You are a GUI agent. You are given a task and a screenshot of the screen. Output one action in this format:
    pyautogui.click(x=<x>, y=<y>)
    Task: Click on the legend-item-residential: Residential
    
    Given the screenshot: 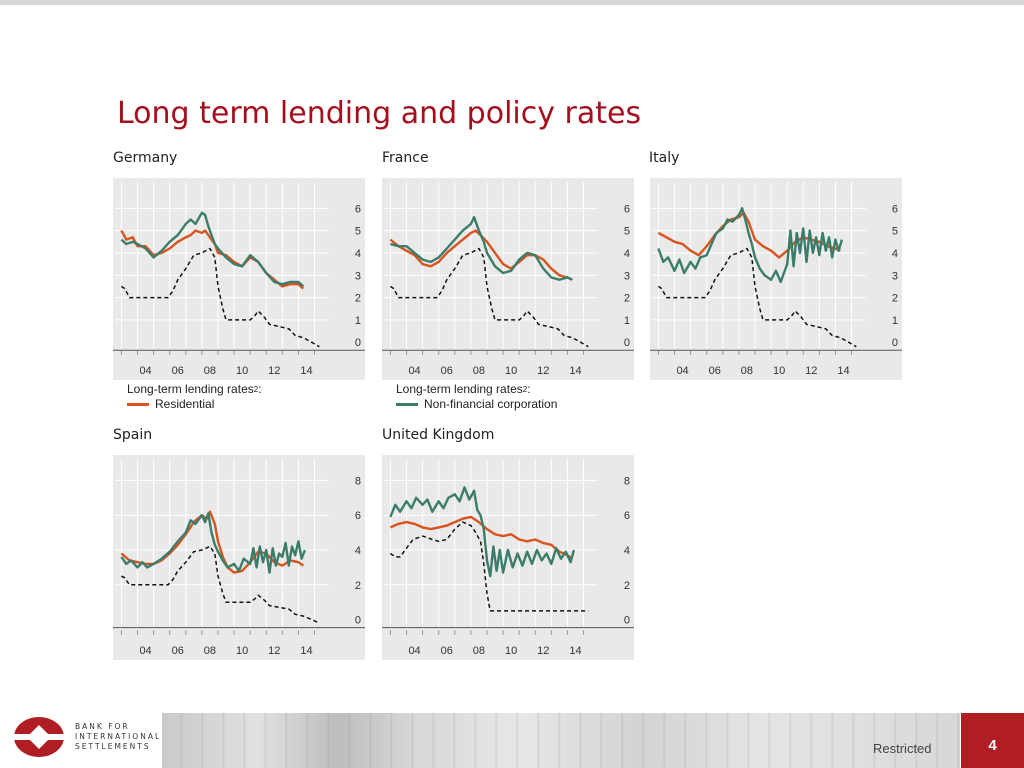 What is the action you would take?
    pyautogui.click(x=194, y=404)
    